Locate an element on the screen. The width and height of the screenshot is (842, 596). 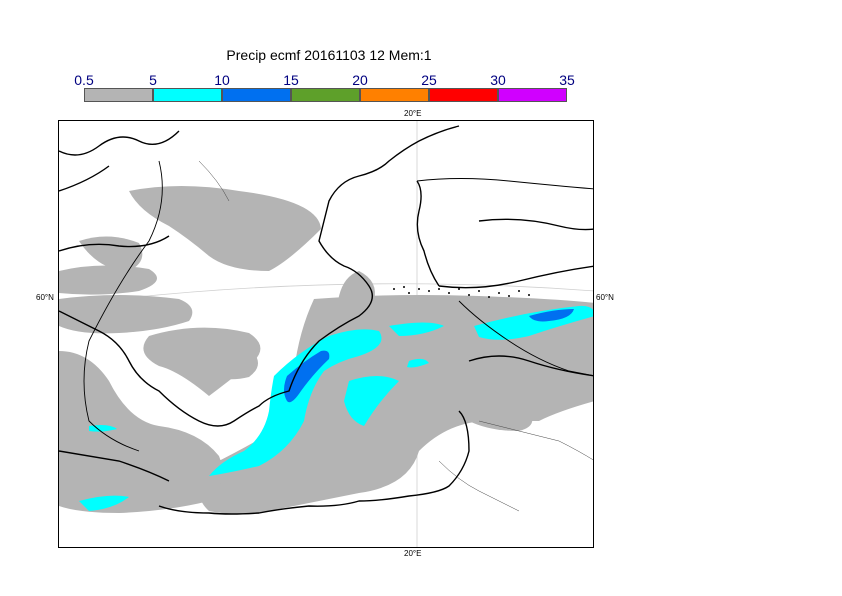
legend-label-5: 25 is located at coordinates (429, 80).